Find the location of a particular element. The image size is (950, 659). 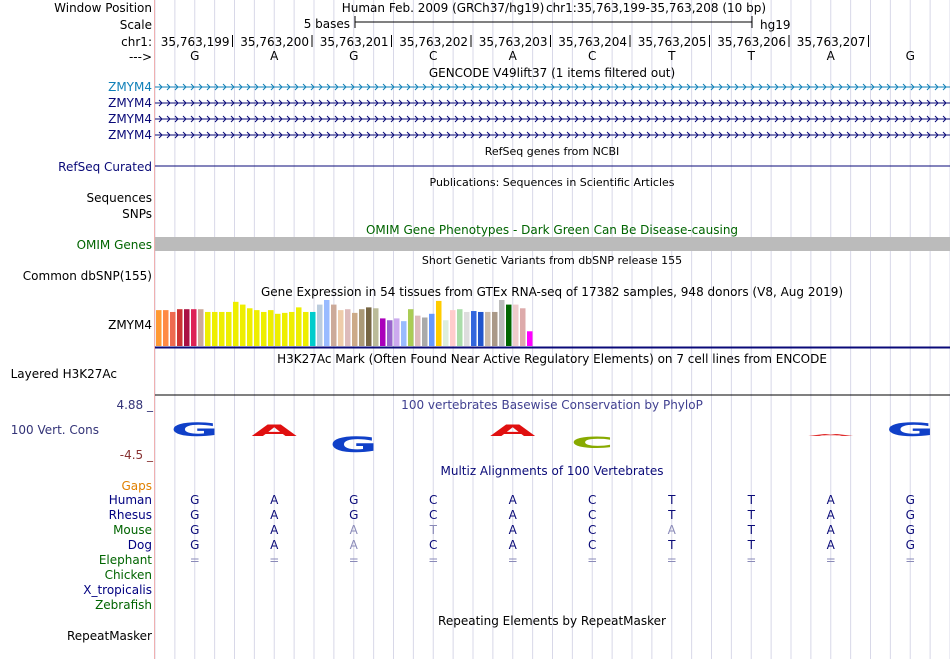

publications-label-snps: SNPs is located at coordinates (137, 214).